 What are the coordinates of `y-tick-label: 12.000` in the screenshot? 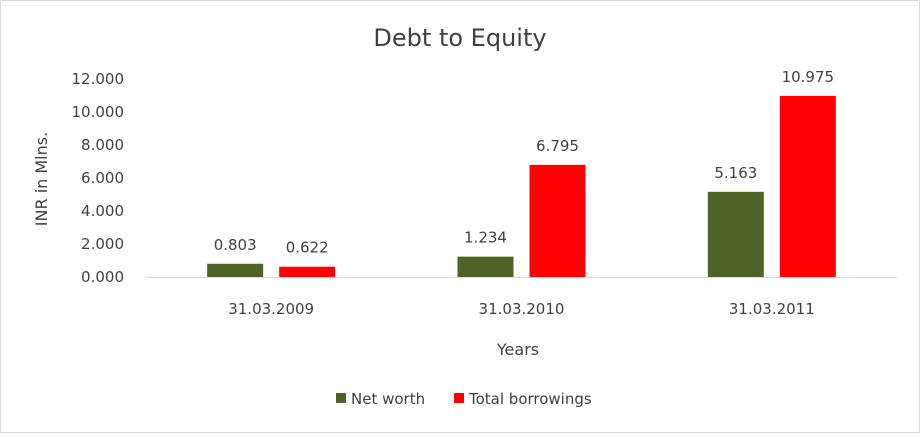 It's located at (98, 79).